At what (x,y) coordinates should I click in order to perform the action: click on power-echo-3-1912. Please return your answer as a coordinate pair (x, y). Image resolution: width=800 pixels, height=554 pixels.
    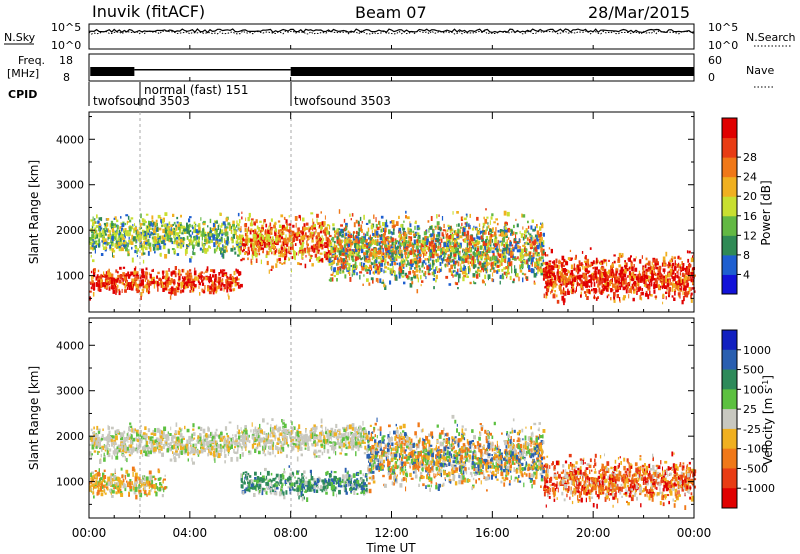
    Looking at the image, I should click on (468, 256).